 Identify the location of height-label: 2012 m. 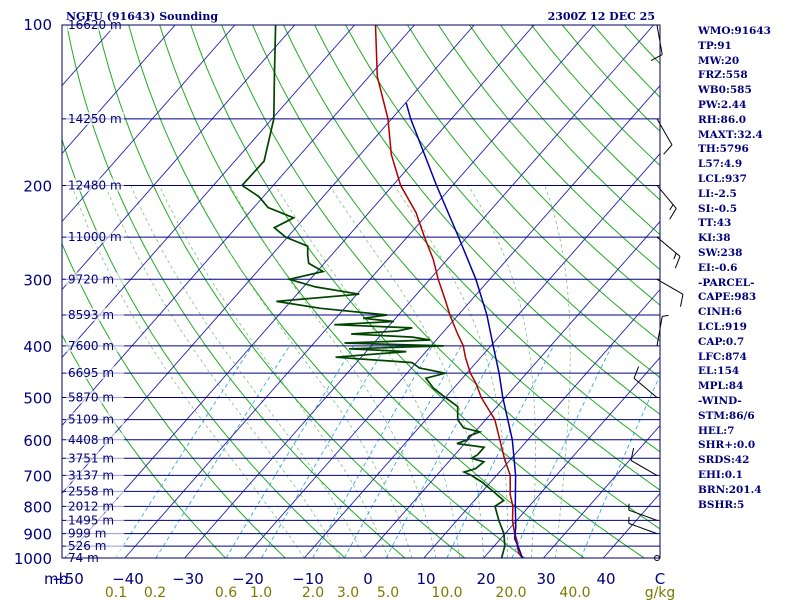
(91, 506).